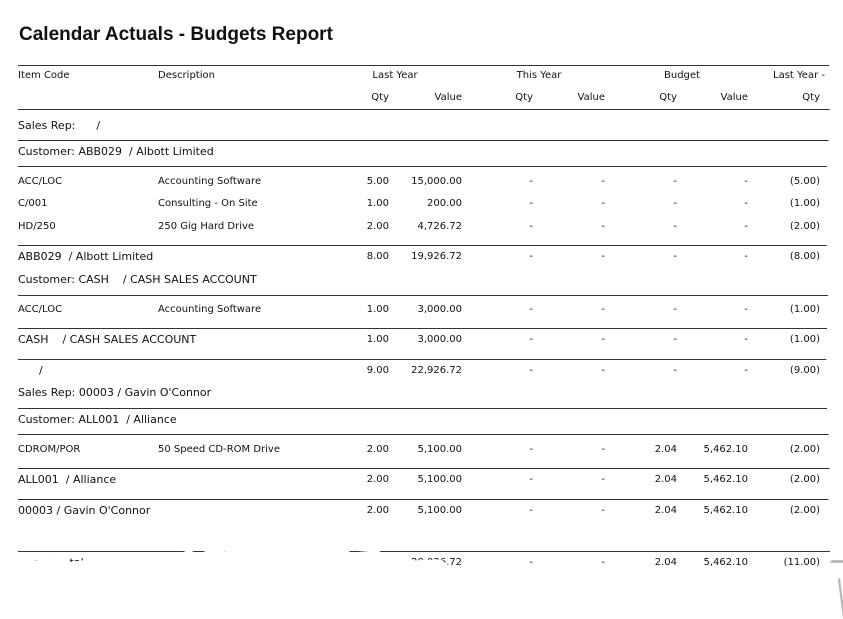 The width and height of the screenshot is (843, 619). Describe the element at coordinates (97, 419) in the screenshot. I see `group-heading: Customer: ALL001 / Alliance` at that location.